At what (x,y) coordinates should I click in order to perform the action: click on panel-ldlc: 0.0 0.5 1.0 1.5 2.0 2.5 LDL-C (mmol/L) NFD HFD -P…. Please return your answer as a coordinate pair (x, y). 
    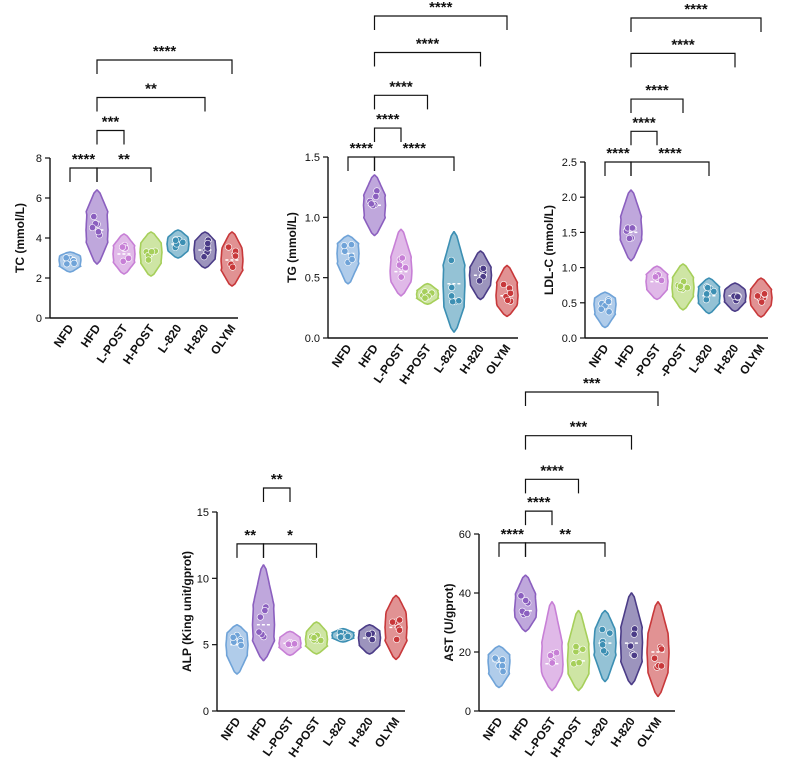
    Looking at the image, I should click on (657, 190).